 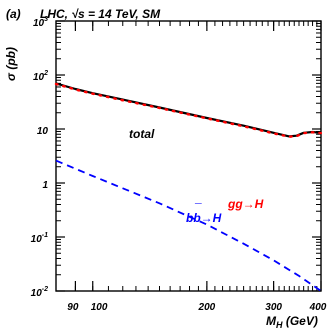 What do you see at coordinates (11, 64) in the screenshot?
I see `y-axis-label: σ (pb)` at bounding box center [11, 64].